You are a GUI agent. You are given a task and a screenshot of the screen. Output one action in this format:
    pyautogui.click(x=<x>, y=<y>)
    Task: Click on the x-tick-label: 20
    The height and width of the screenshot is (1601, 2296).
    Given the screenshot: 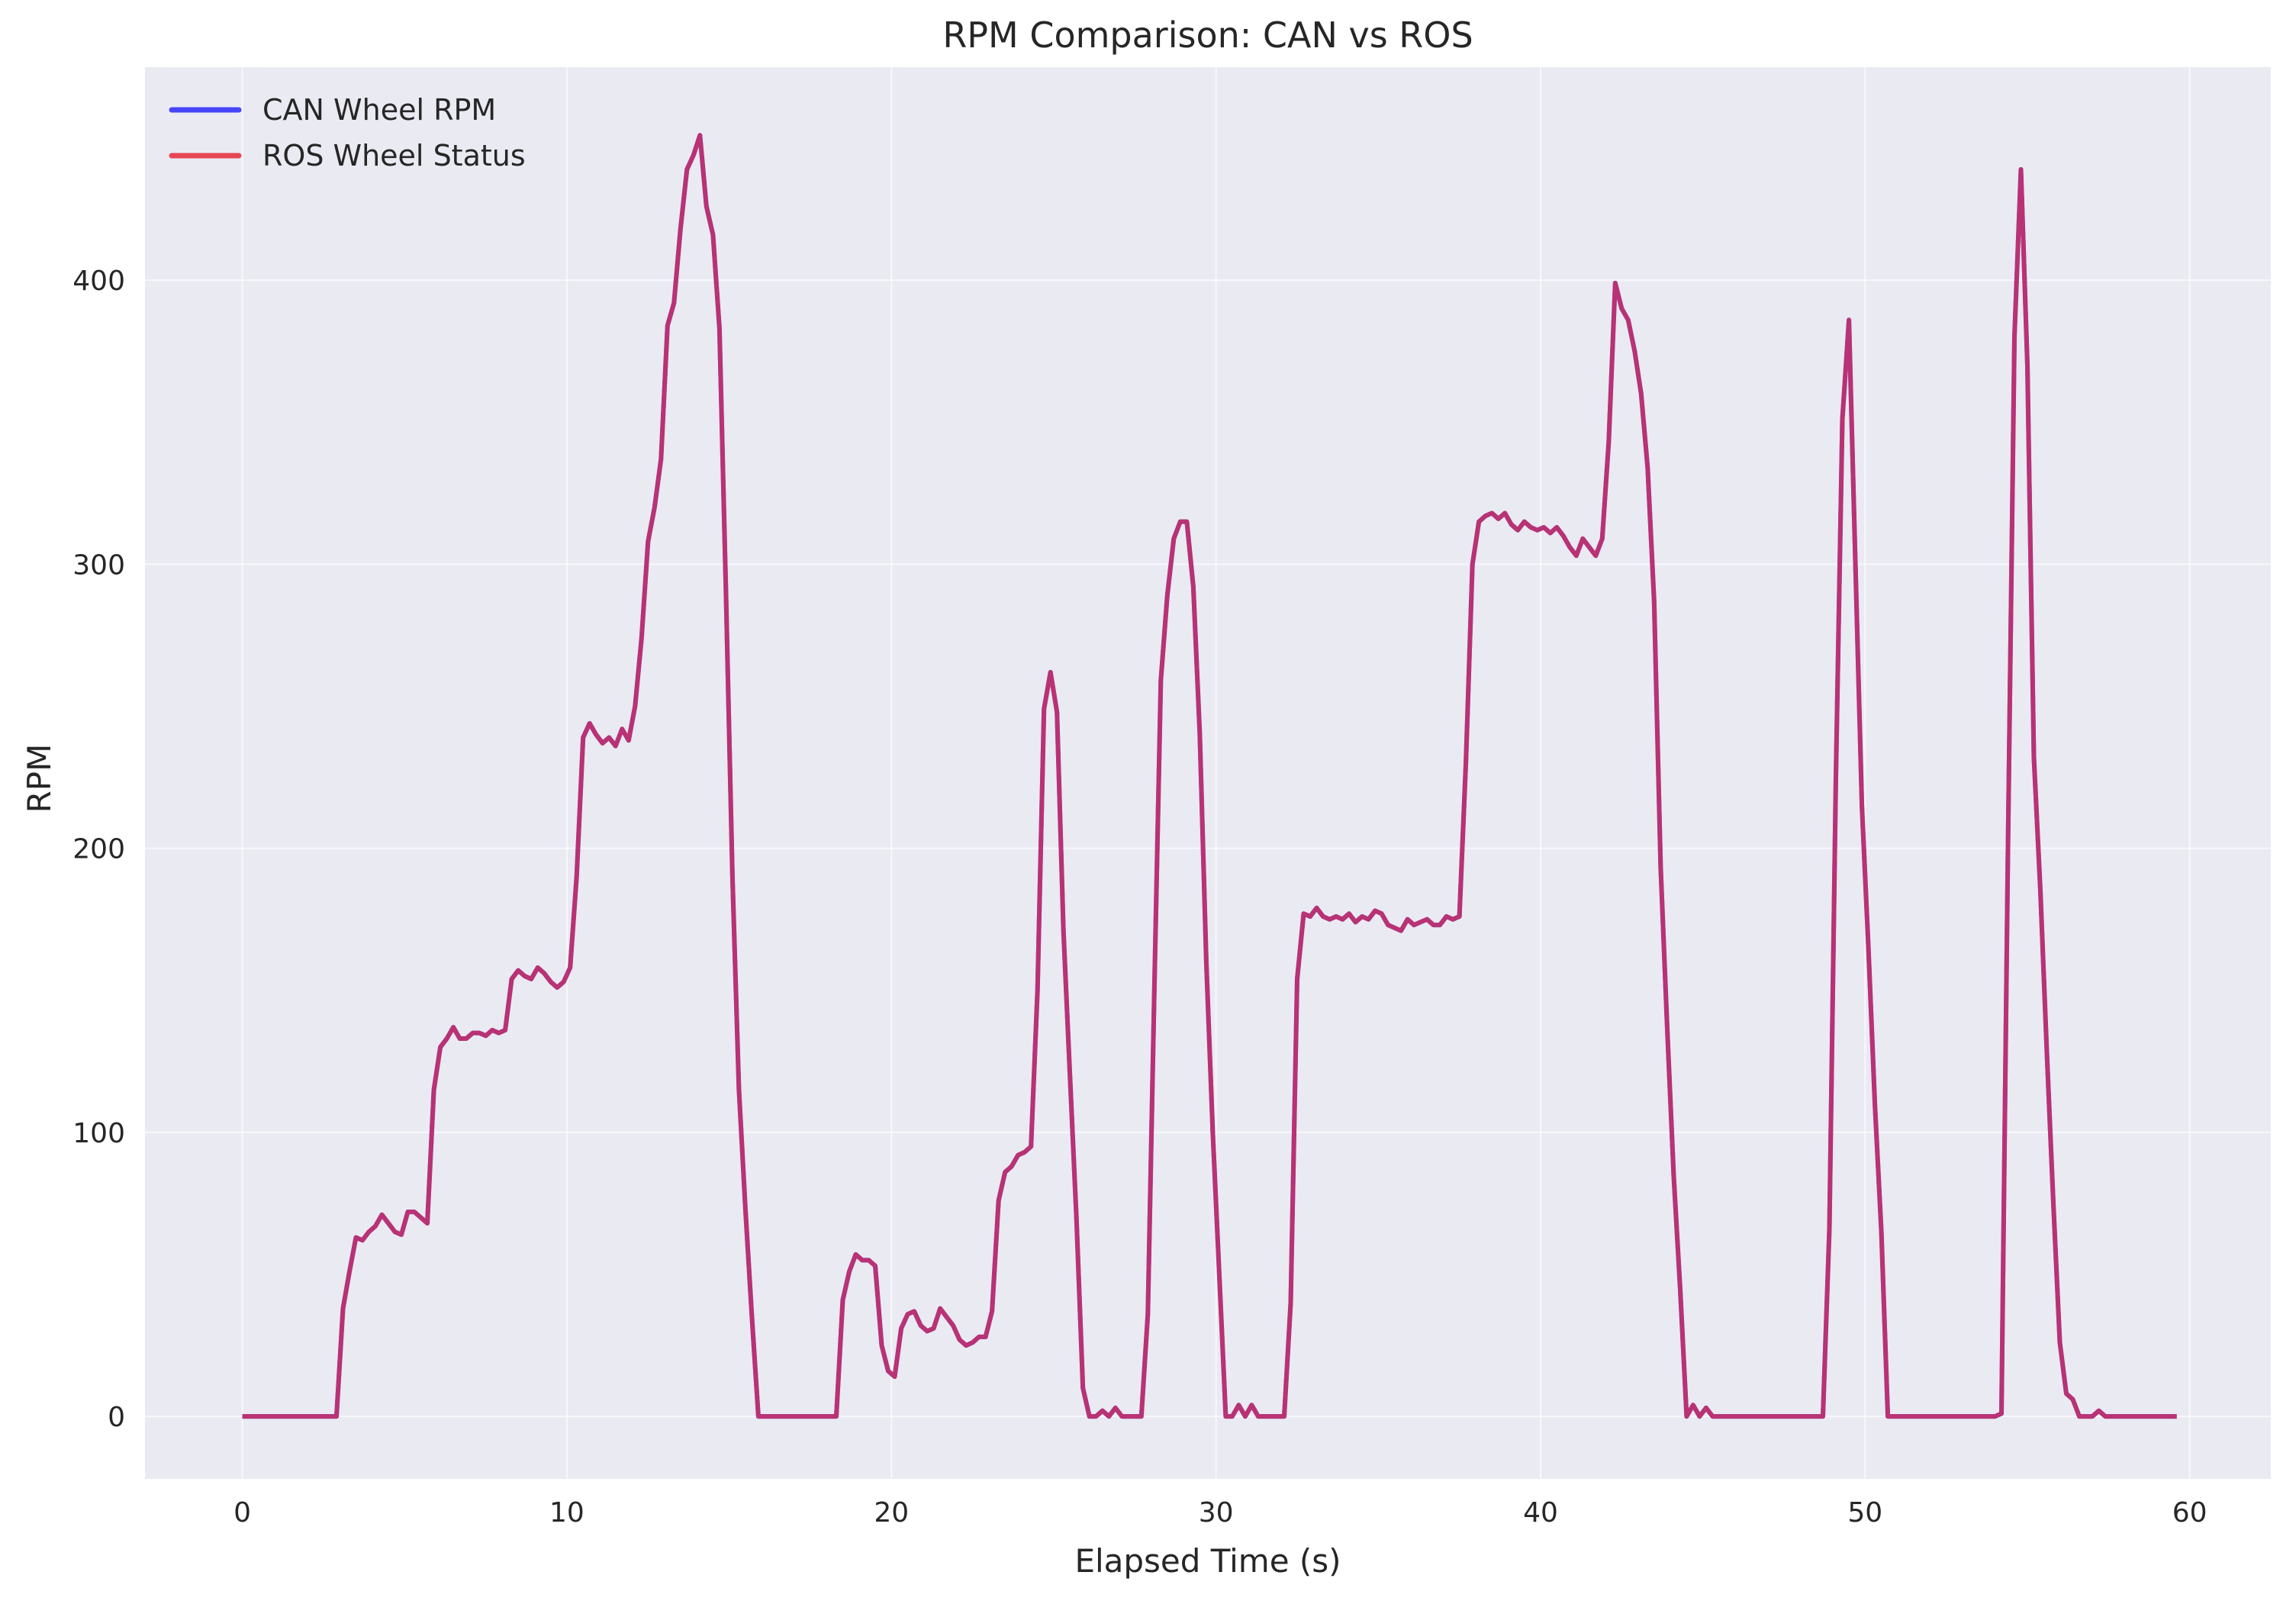 What is the action you would take?
    pyautogui.click(x=891, y=1513)
    